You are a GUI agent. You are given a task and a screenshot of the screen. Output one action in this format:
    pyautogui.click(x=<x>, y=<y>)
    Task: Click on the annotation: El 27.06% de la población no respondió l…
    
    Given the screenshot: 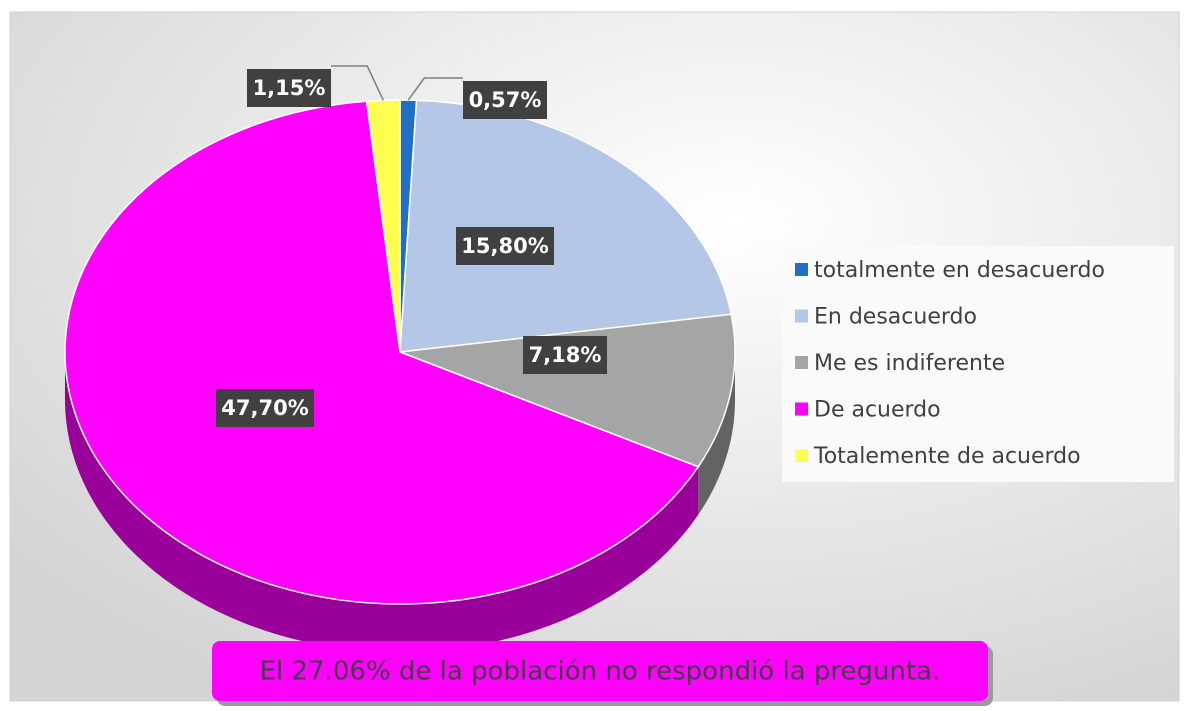 What is the action you would take?
    pyautogui.click(x=600, y=672)
    